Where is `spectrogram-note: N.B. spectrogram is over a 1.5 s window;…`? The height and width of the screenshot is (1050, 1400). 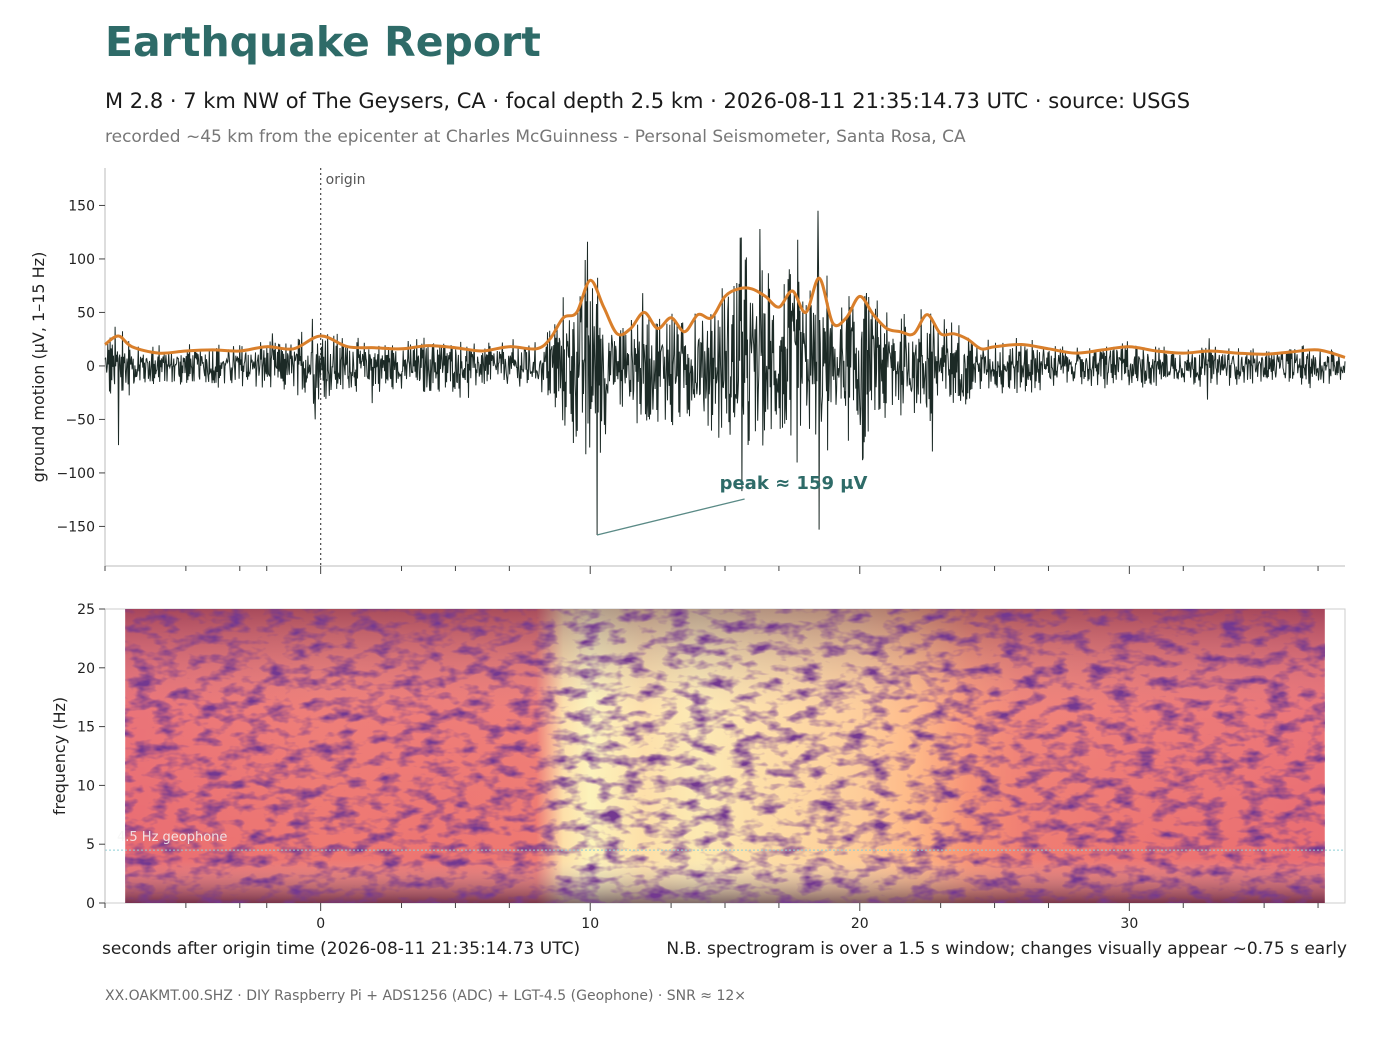
spectrogram-note: N.B. spectrogram is over a 1.5 s window;… is located at coordinates (1006, 949).